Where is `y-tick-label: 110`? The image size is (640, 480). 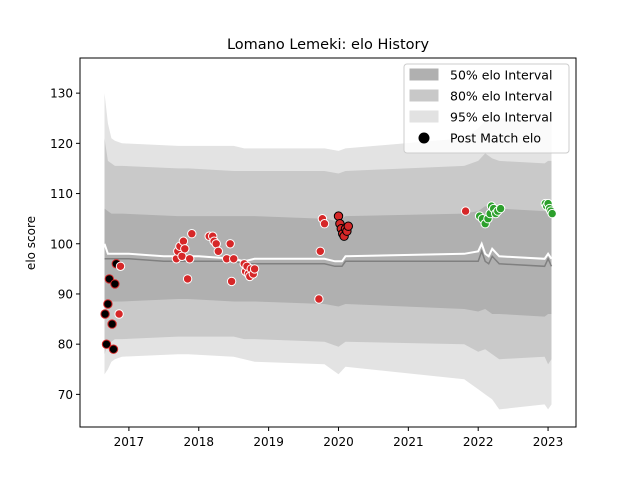
y-tick-label: 110 is located at coordinates (61, 194).